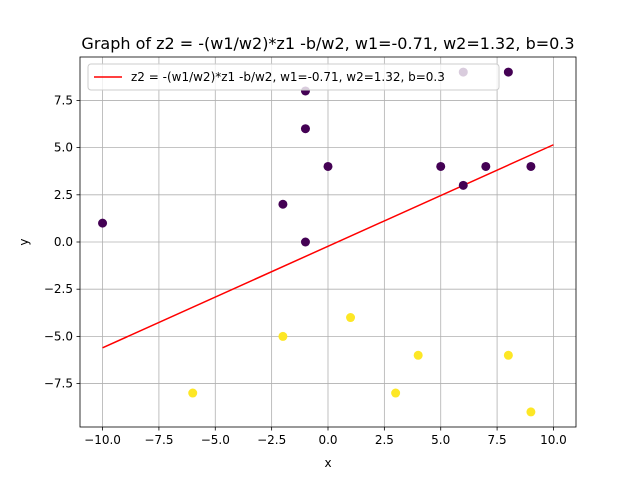  I want to click on y-tick-label: −7.5, so click(58, 384).